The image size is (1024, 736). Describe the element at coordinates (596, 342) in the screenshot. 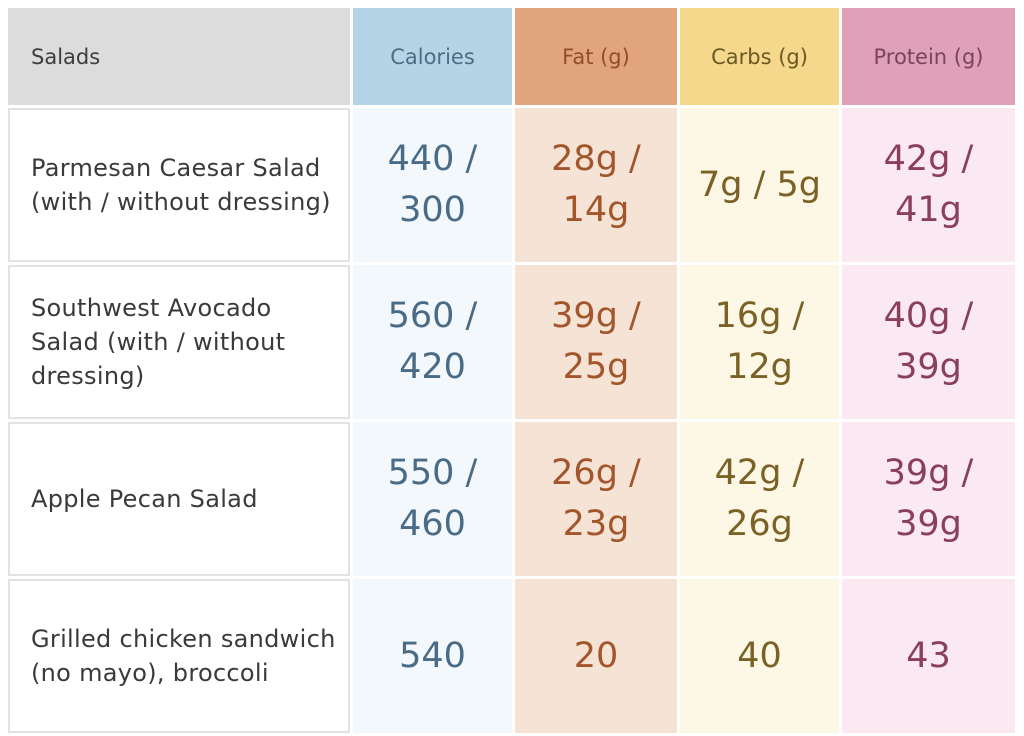

I see `fat-cell: 39g / 25g` at that location.